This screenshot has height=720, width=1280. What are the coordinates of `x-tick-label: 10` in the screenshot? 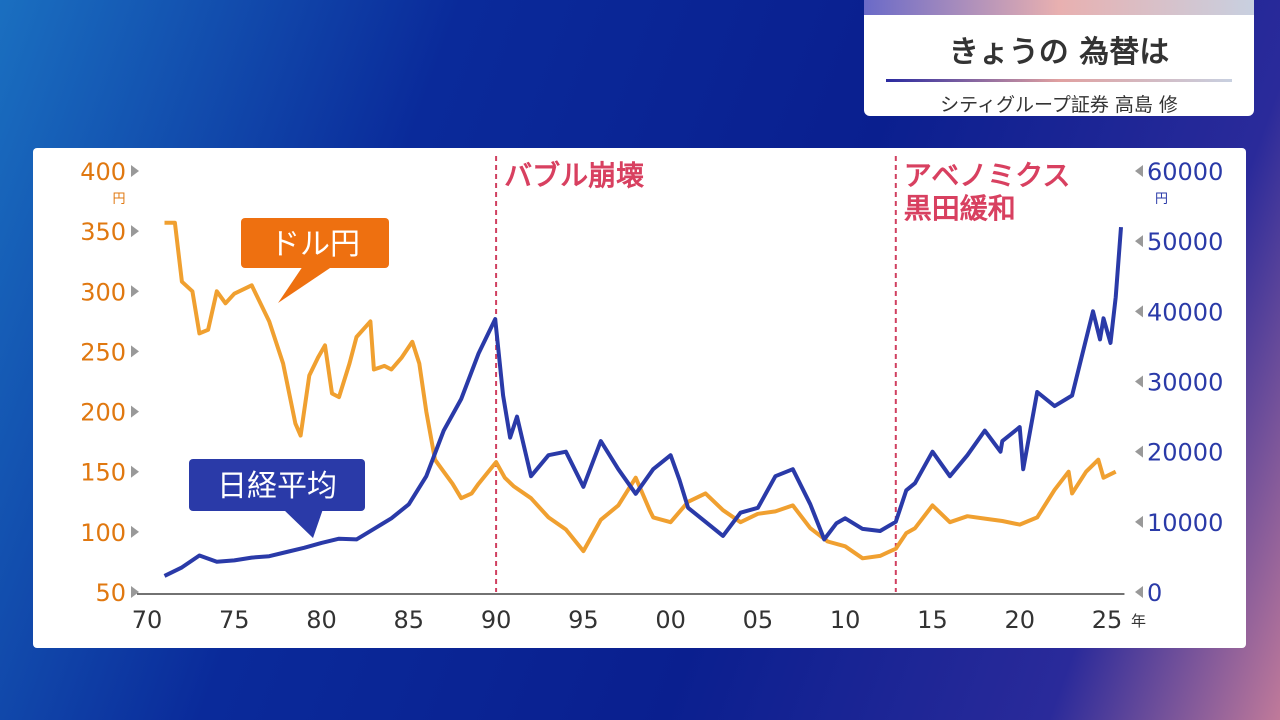 It's located at (845, 620).